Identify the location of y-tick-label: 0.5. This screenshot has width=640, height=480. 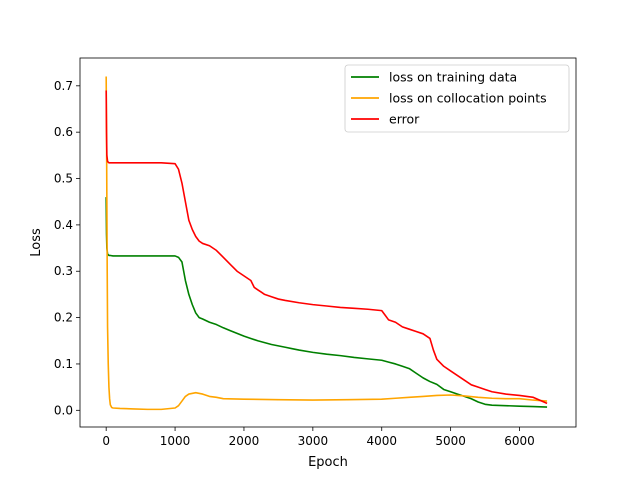
(63, 179).